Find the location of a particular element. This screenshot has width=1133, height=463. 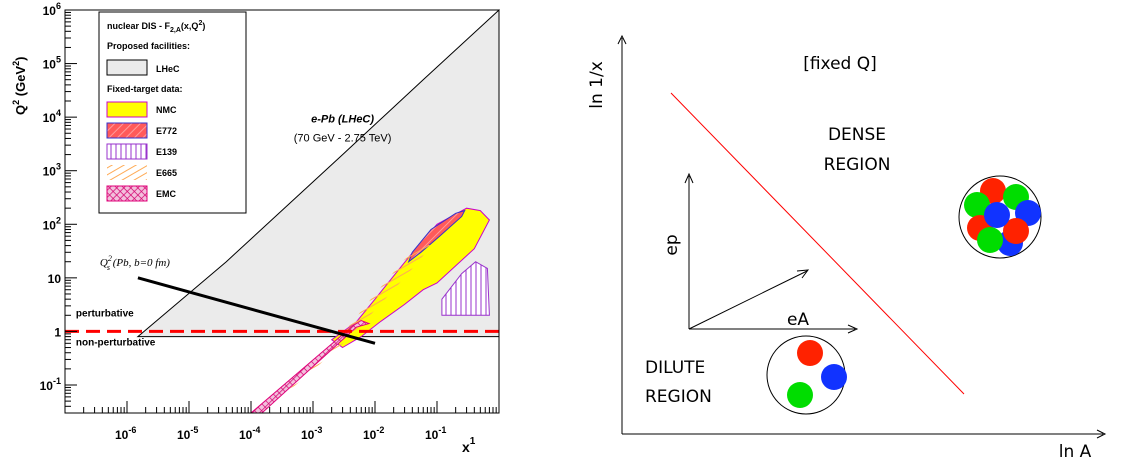

legend-swatch-e665 is located at coordinates (127, 172).